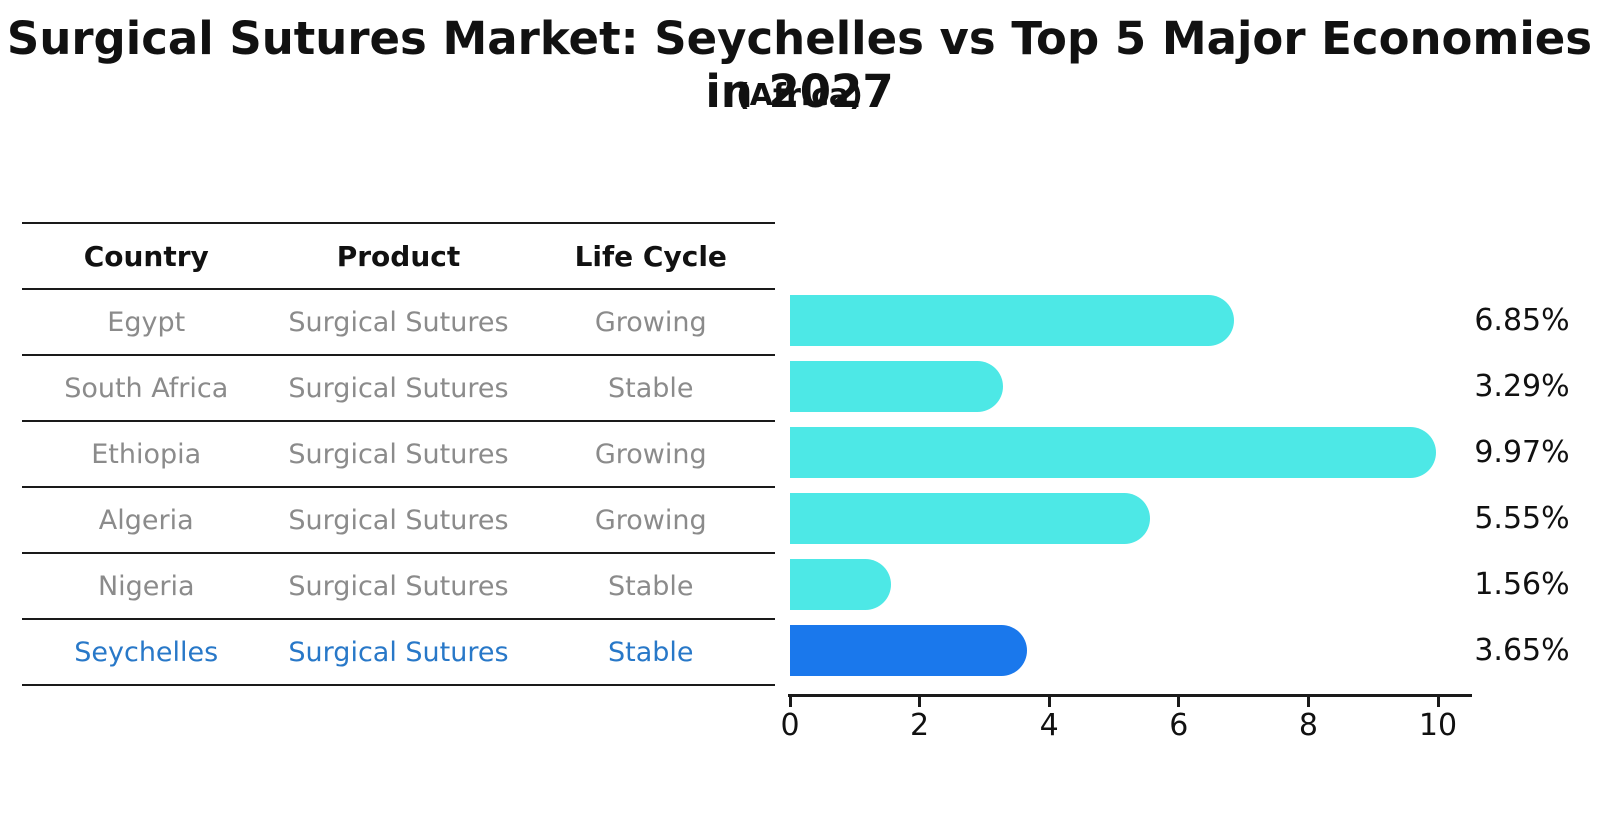  I want to click on bar-value-label: 5.55%, so click(1522, 518).